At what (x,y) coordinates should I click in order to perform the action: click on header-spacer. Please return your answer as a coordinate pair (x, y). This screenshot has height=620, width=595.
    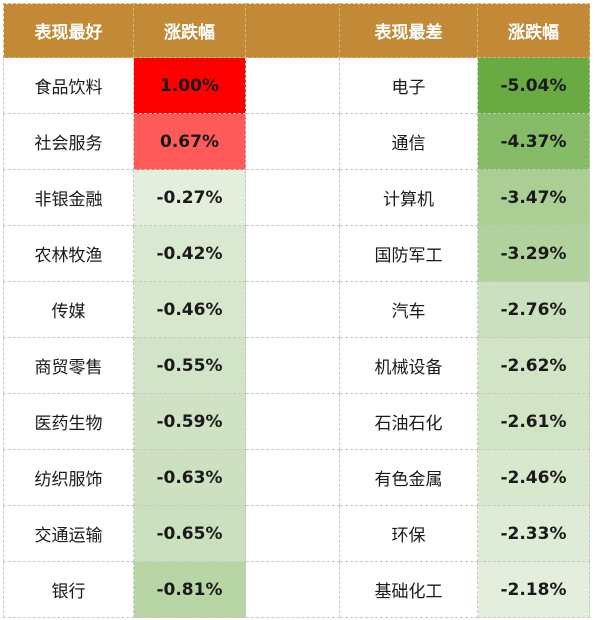
    Looking at the image, I should click on (292, 30).